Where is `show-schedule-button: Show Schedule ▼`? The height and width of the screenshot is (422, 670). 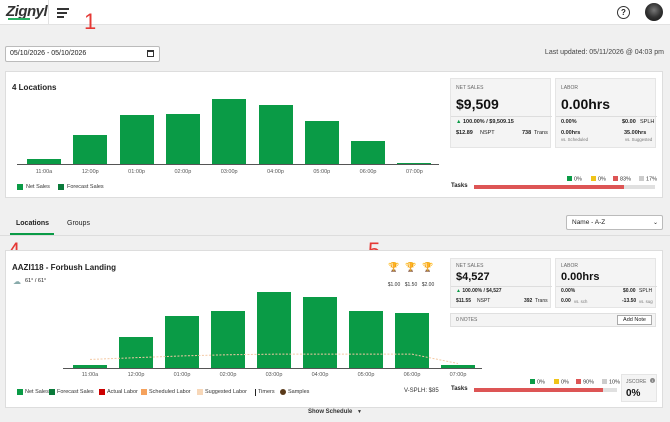 show-schedule-button: Show Schedule ▼ is located at coordinates (335, 412).